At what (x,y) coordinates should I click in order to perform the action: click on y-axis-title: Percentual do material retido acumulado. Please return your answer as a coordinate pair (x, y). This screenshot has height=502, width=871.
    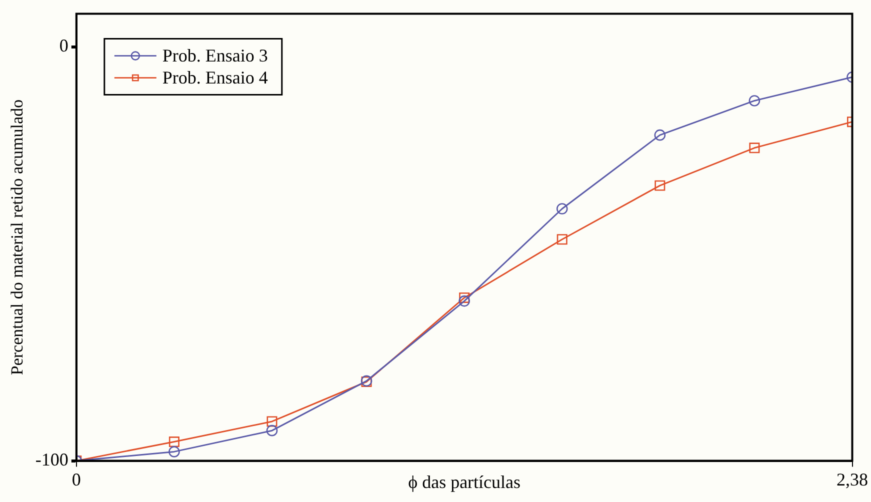
    Looking at the image, I should click on (17, 237).